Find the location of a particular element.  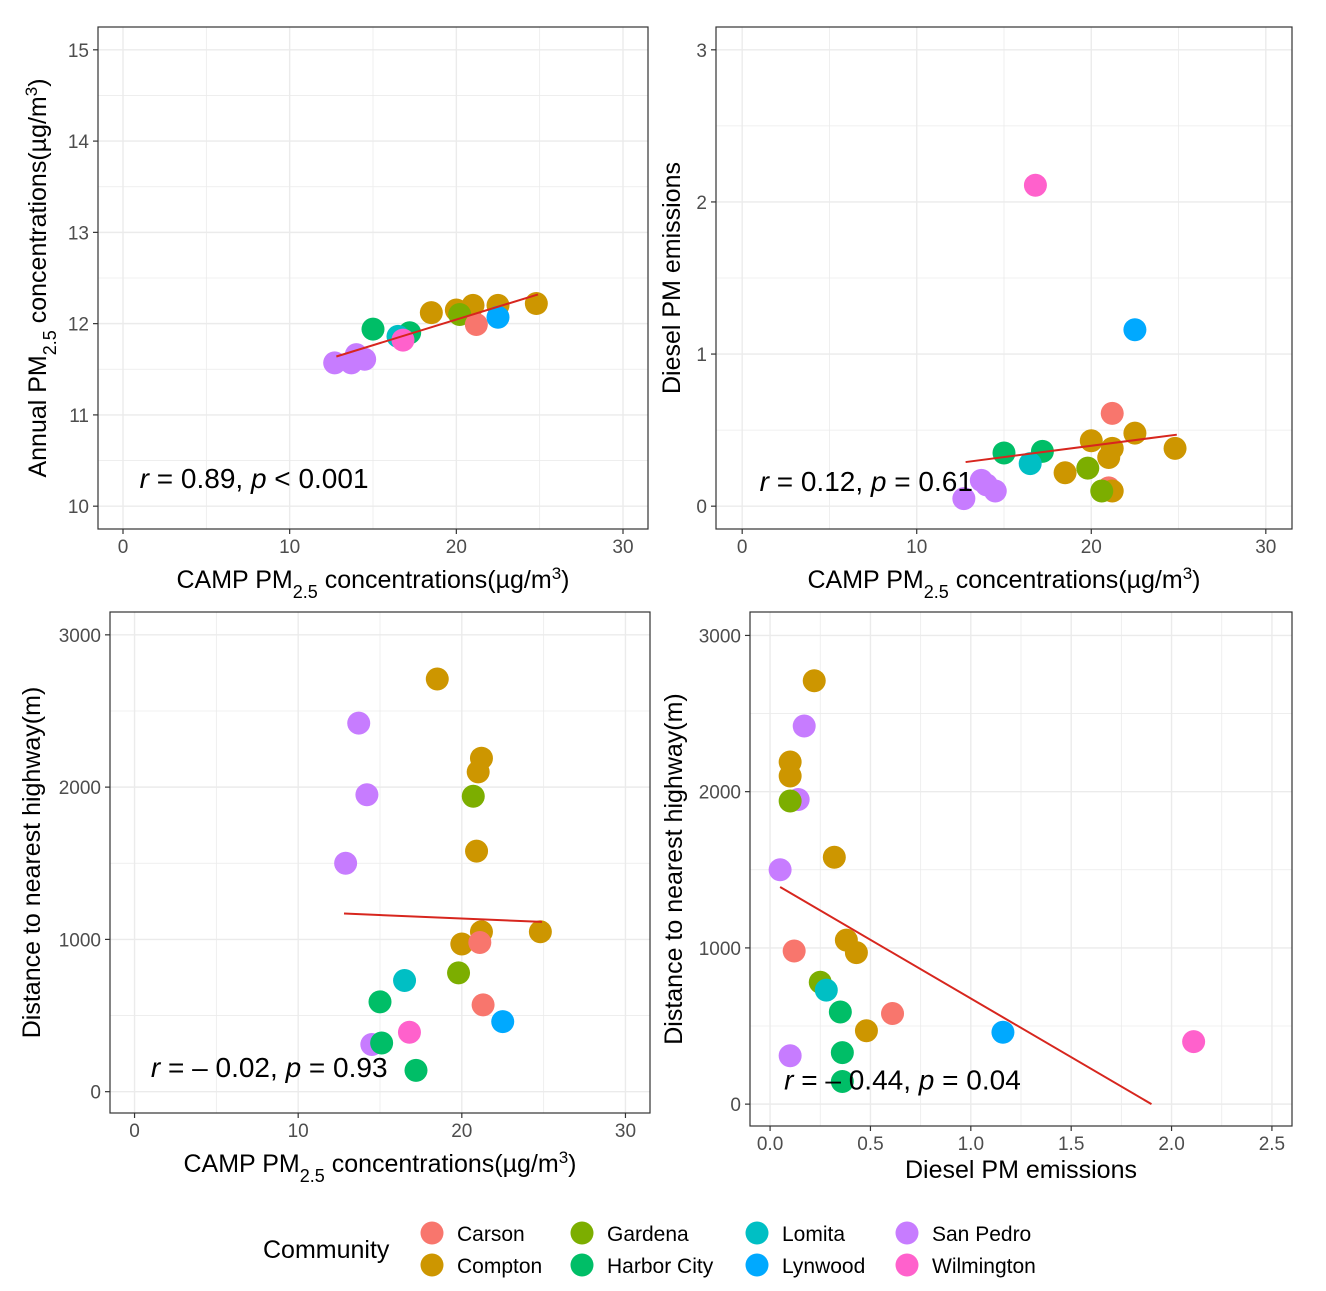

x-tick-label: 1.5 is located at coordinates (1071, 1144).